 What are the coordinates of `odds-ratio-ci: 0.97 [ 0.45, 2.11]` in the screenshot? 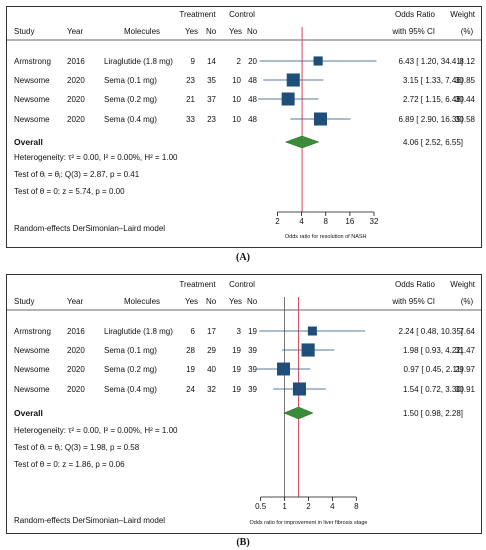 It's located at (433, 369).